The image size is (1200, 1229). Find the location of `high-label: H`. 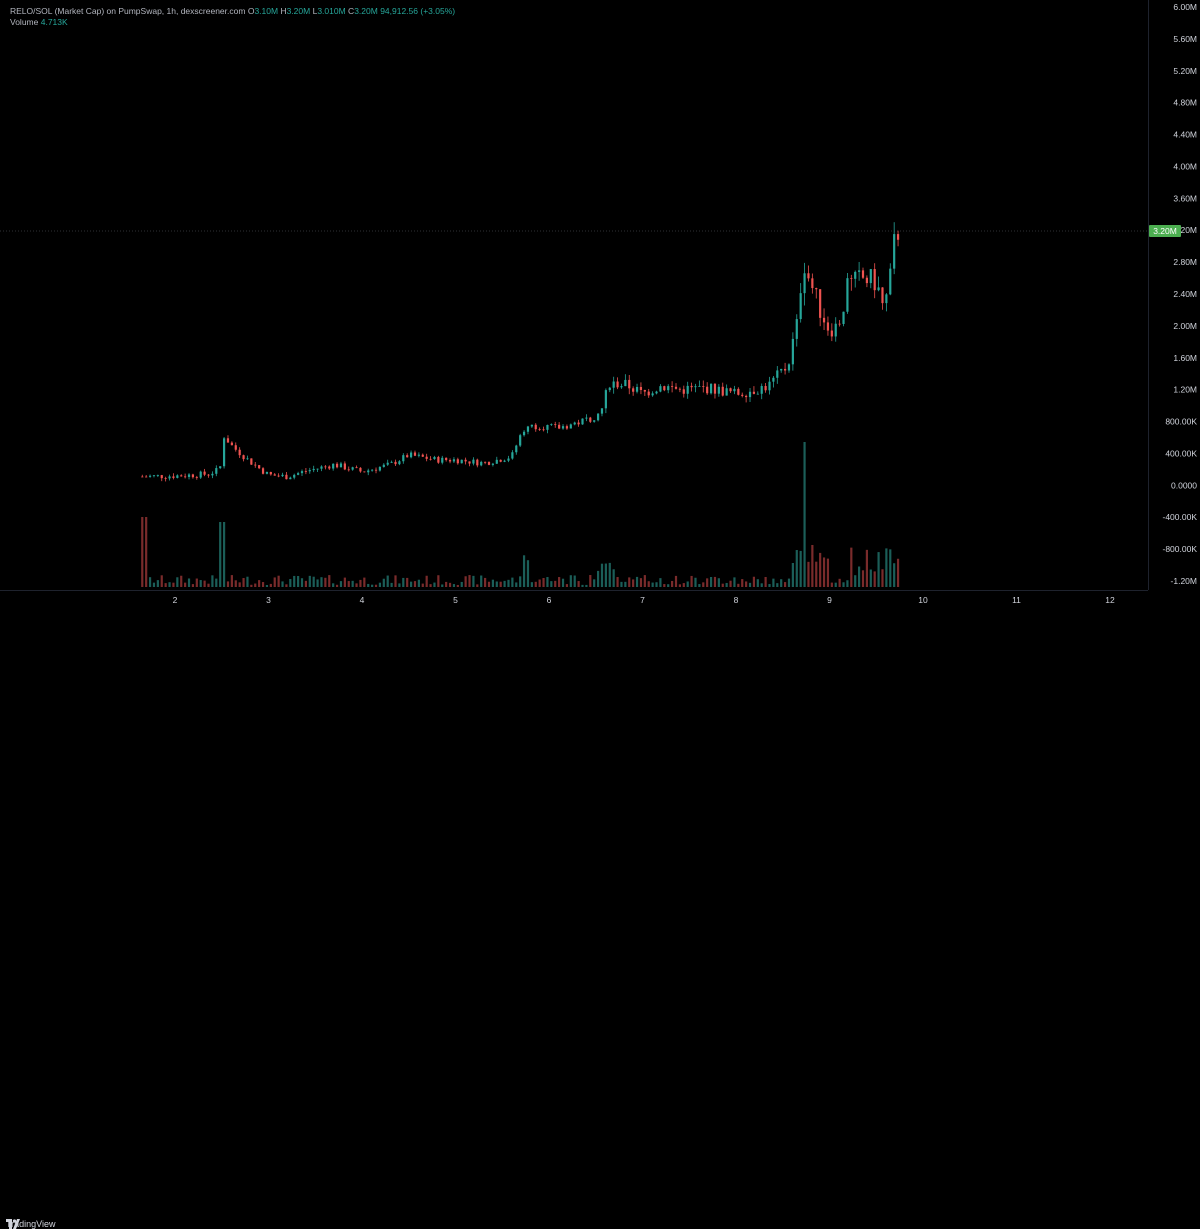

high-label: H is located at coordinates (283, 11).